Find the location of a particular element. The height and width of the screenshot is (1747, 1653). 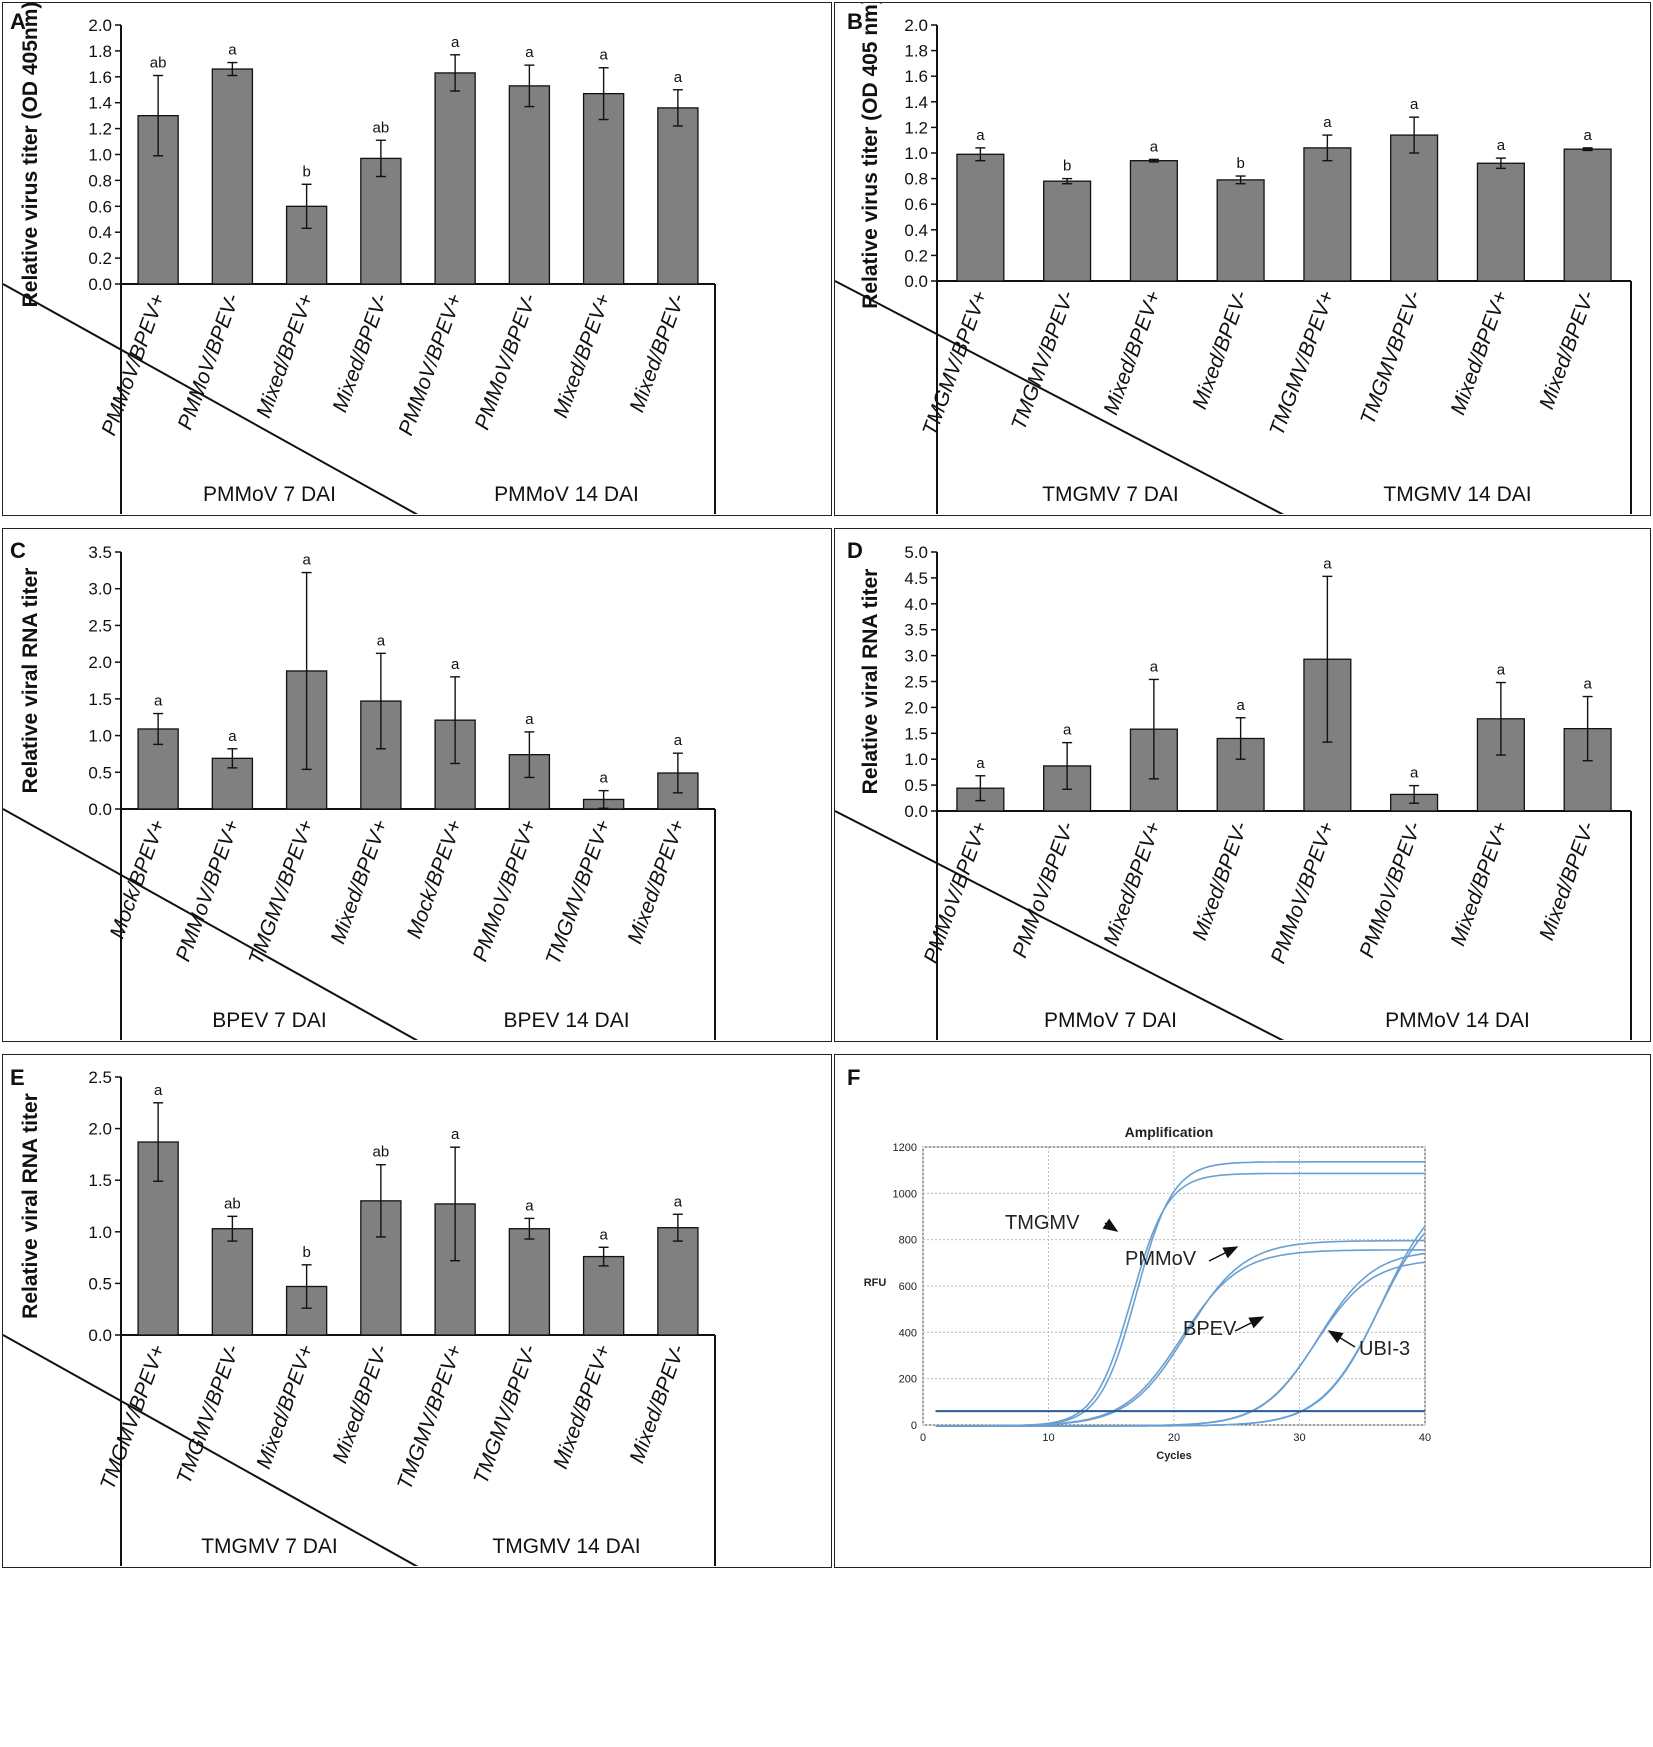

y-axis-title: Relative virus titer (OD 405nm) is located at coordinates (30, 155).